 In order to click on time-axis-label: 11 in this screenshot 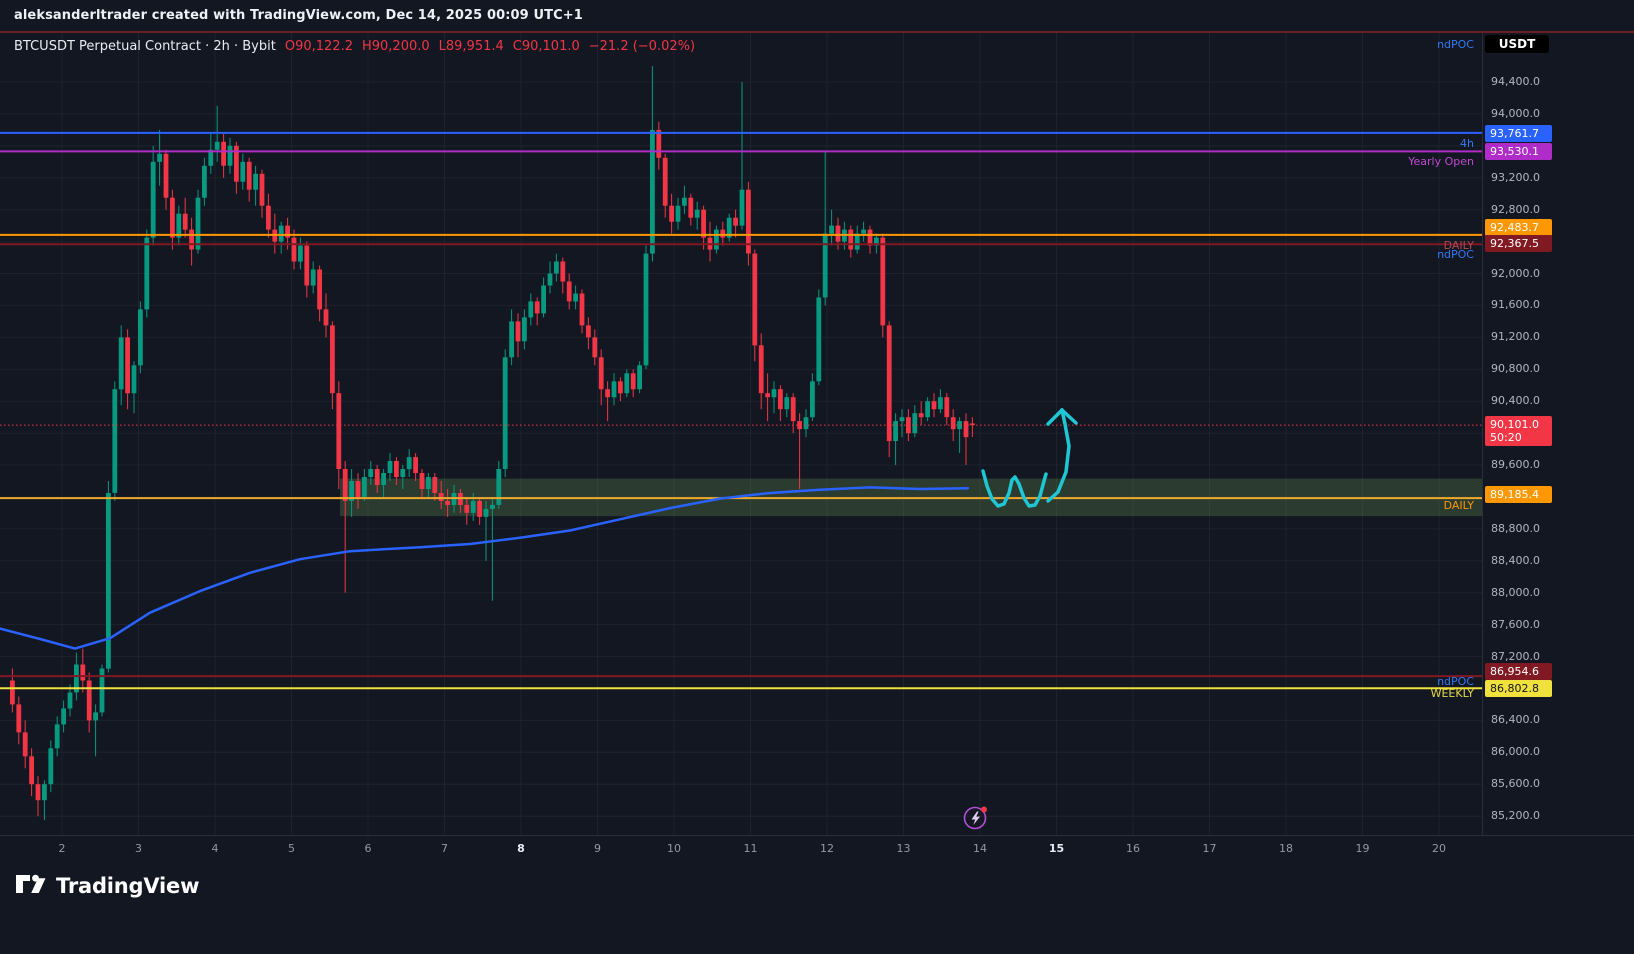, I will do `click(750, 848)`.